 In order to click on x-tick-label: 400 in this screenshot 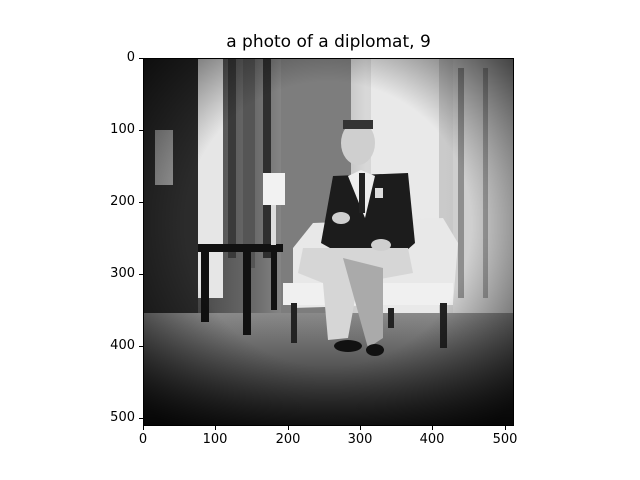, I will do `click(432, 439)`.